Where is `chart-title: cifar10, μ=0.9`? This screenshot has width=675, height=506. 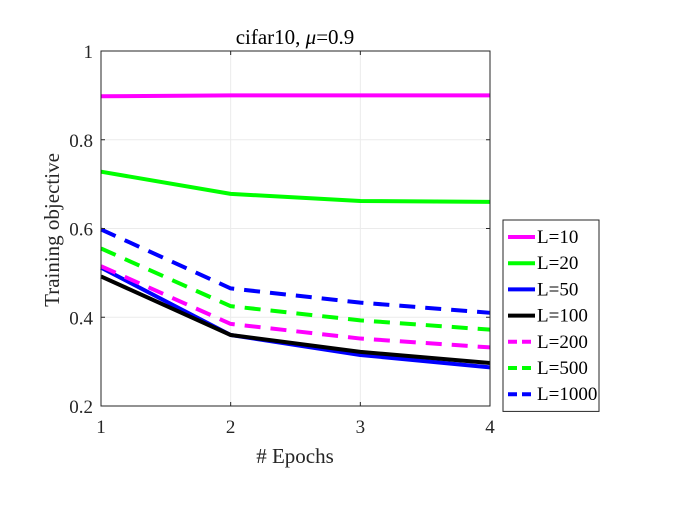 chart-title: cifar10, μ=0.9 is located at coordinates (295, 37).